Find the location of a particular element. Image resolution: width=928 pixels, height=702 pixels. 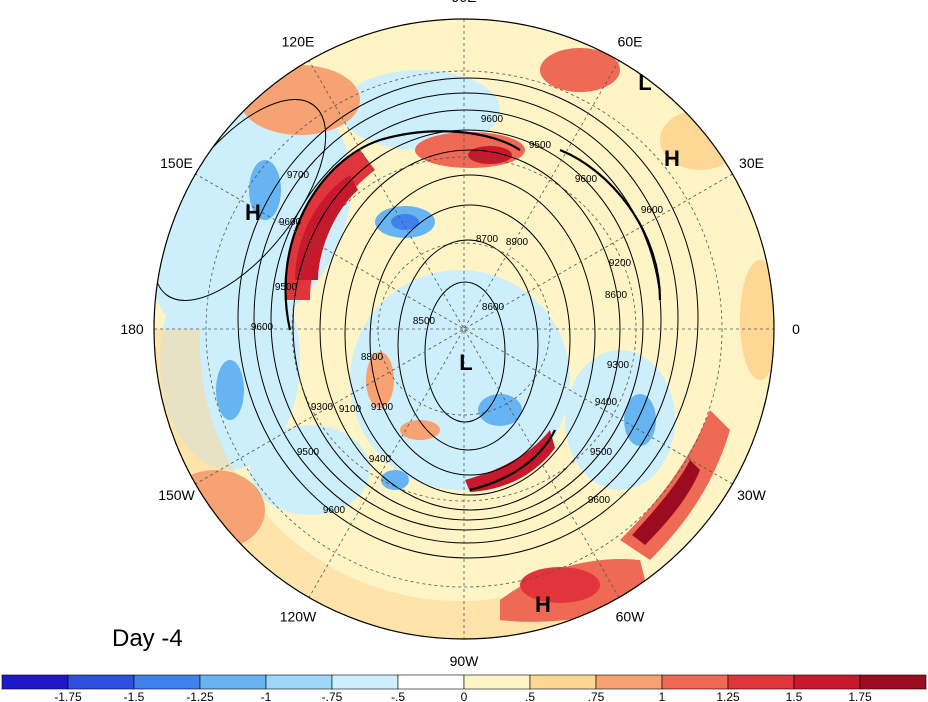

colorbar-tick: 0 is located at coordinates (464, 696).